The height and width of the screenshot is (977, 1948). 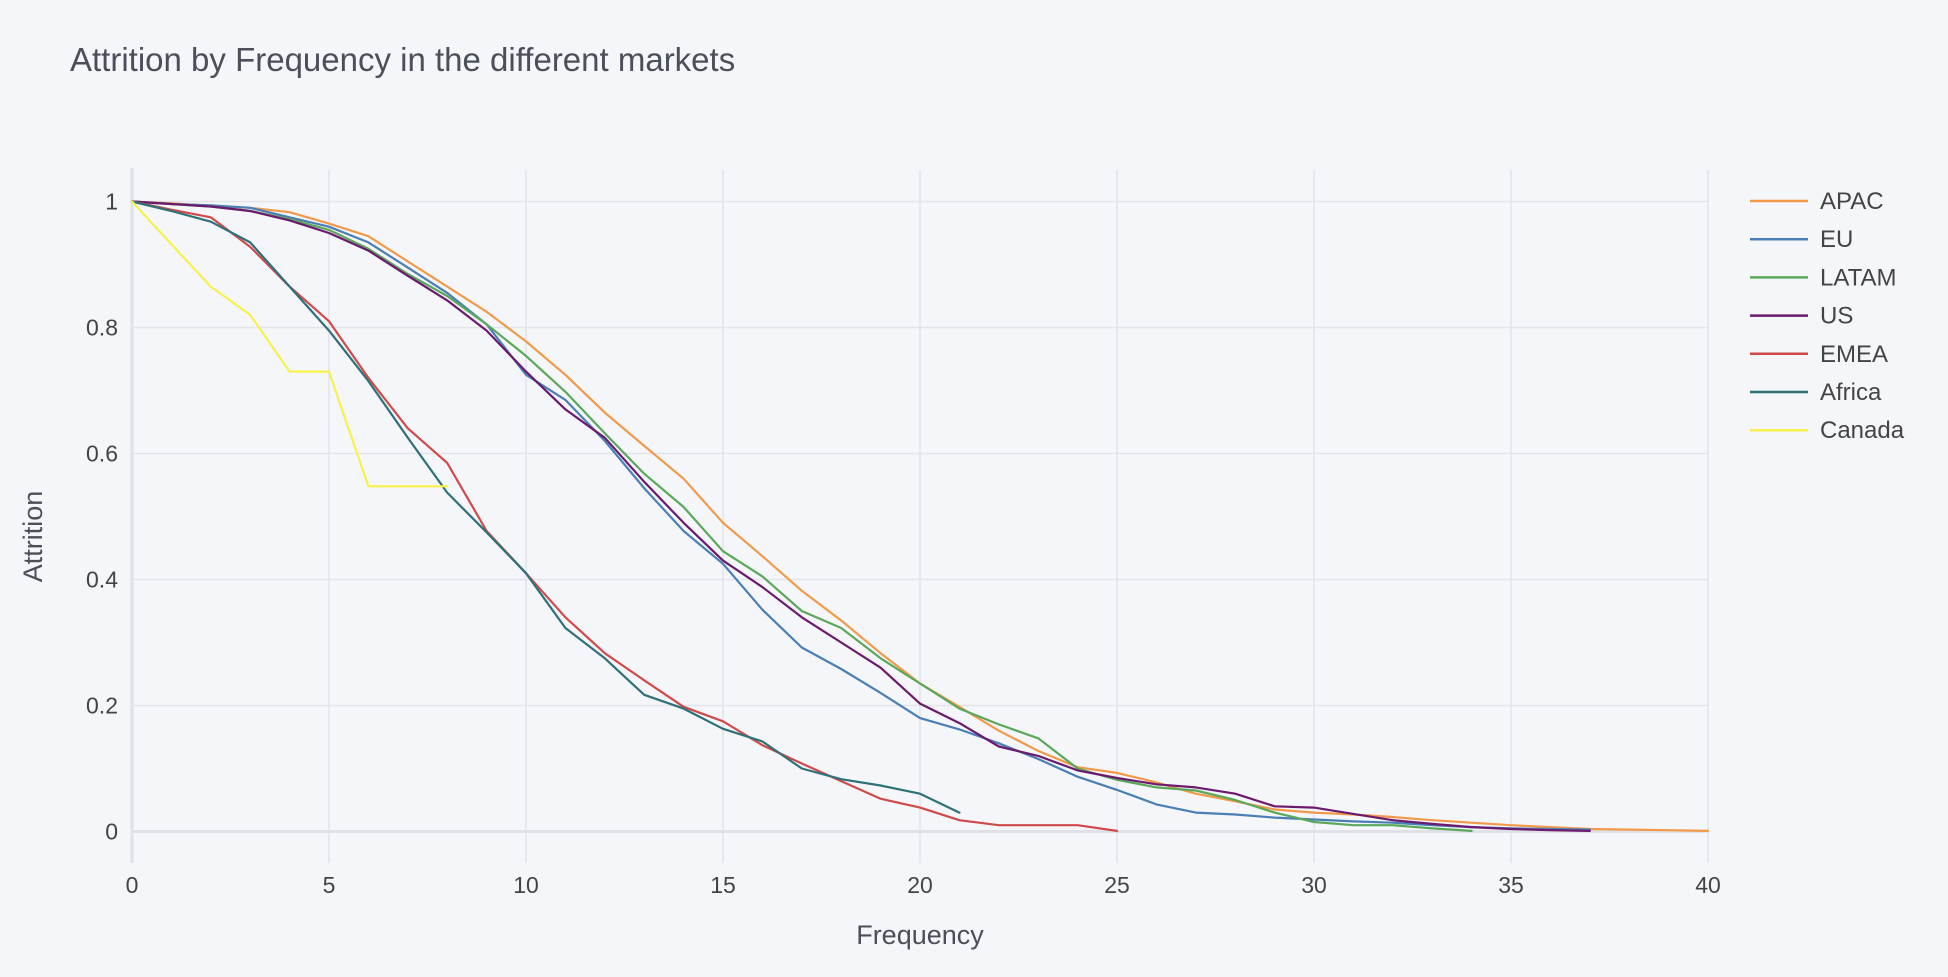 I want to click on legend-label: LATAM, so click(x=1858, y=277).